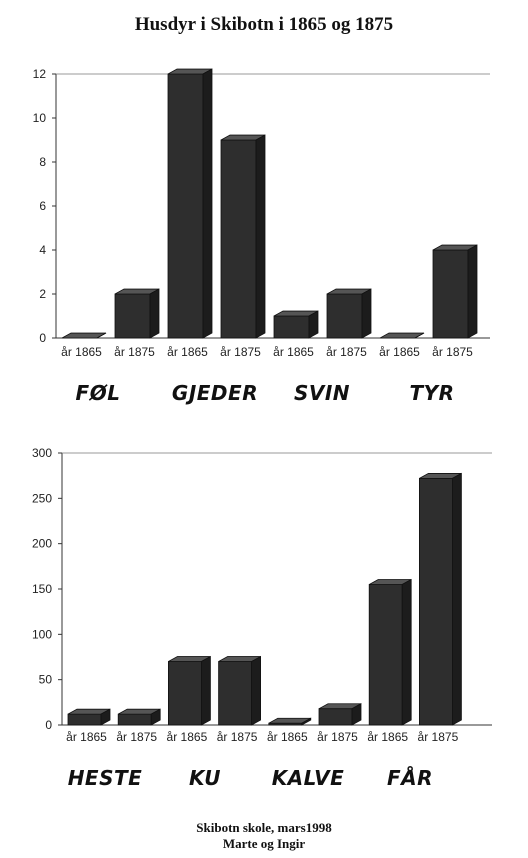 The image size is (528, 858). What do you see at coordinates (431, 393) in the screenshot?
I see `category-label: TYR` at bounding box center [431, 393].